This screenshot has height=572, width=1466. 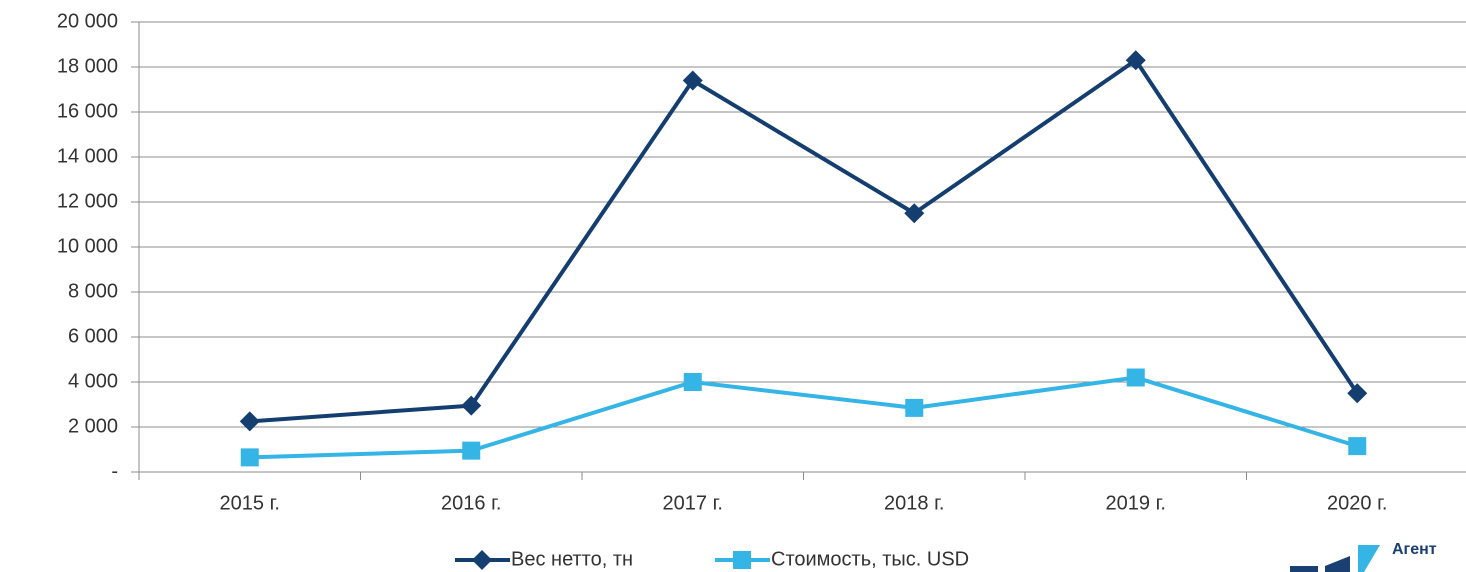 What do you see at coordinates (93, 336) in the screenshot?
I see `y-tick-label: 6 000` at bounding box center [93, 336].